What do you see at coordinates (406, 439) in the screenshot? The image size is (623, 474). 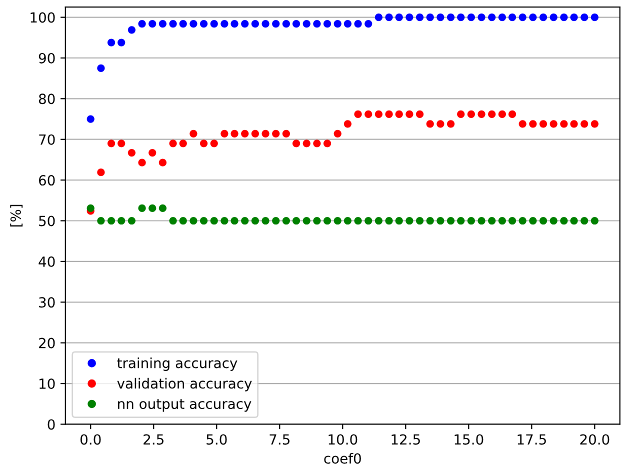 I see `x-tick-label: 12.5` at bounding box center [406, 439].